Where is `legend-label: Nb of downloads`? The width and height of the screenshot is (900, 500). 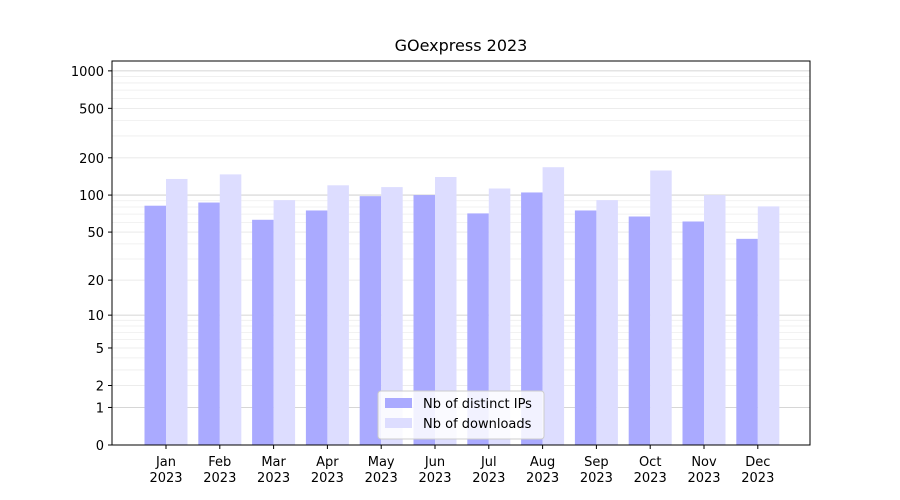 legend-label: Nb of downloads is located at coordinates (477, 424).